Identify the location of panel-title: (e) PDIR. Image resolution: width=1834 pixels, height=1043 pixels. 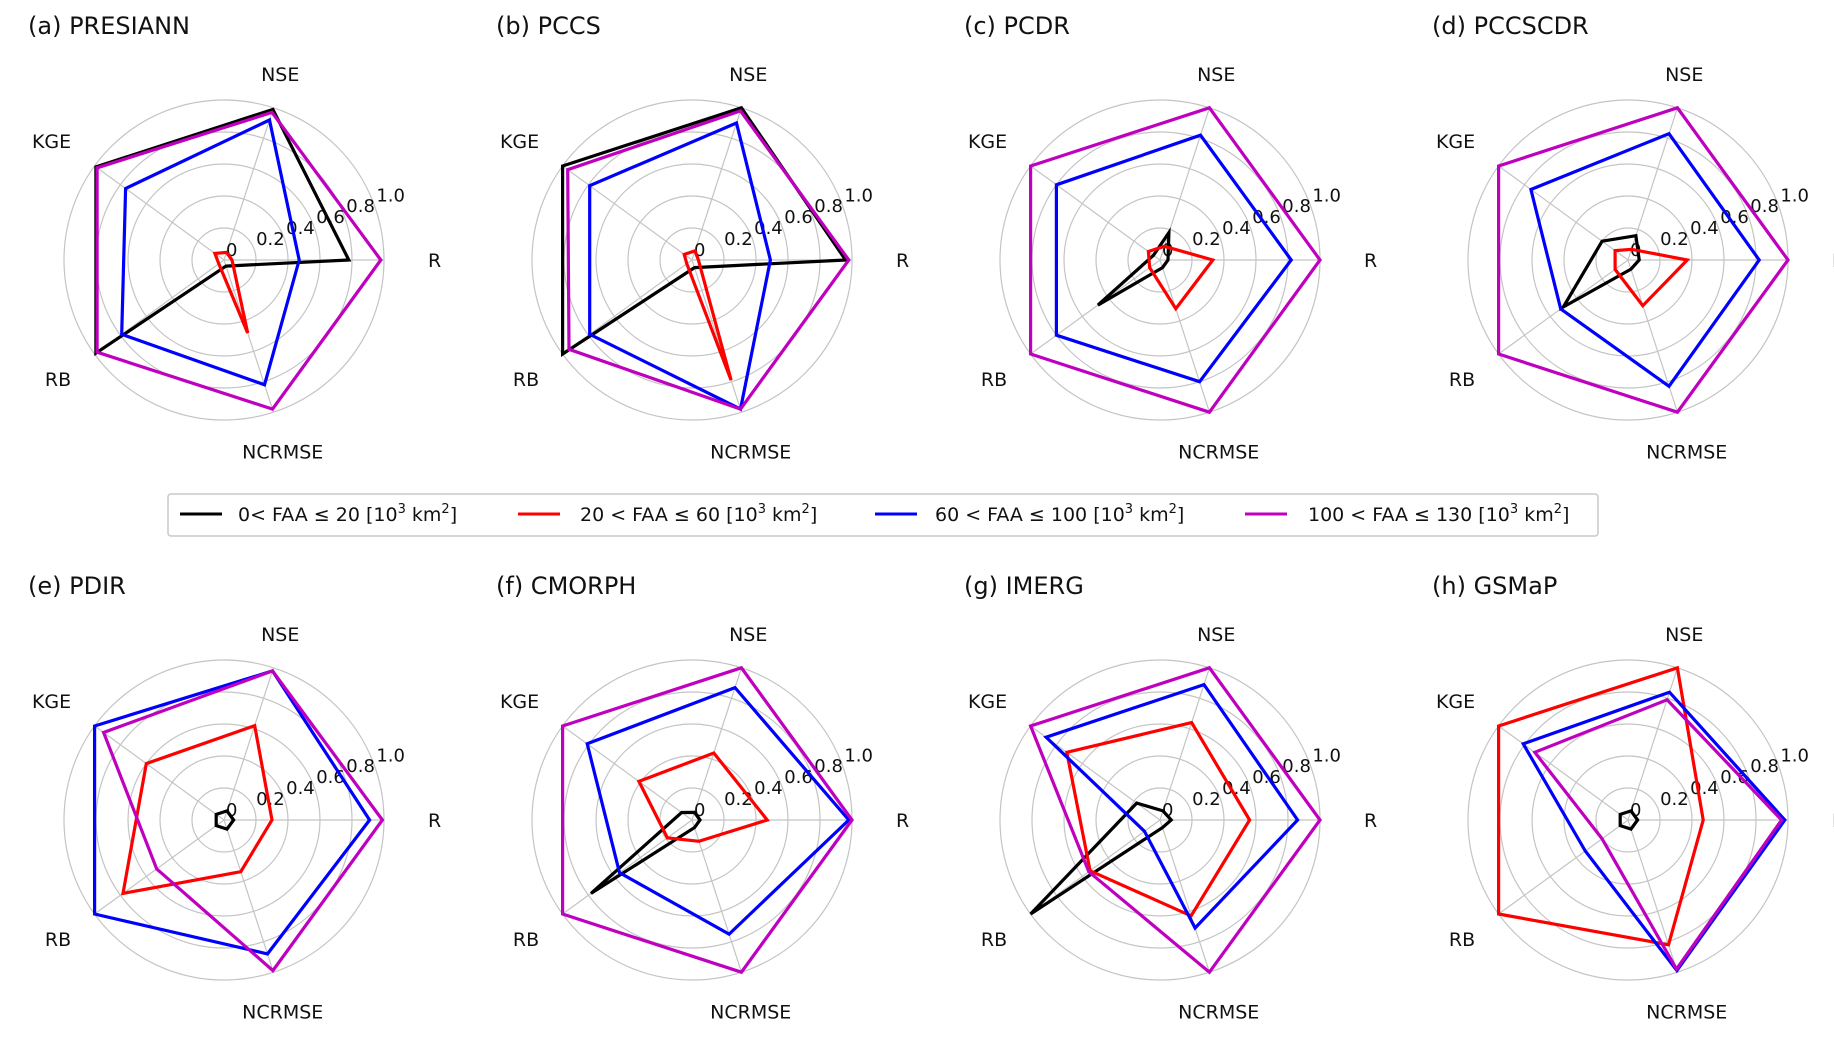
(77, 586).